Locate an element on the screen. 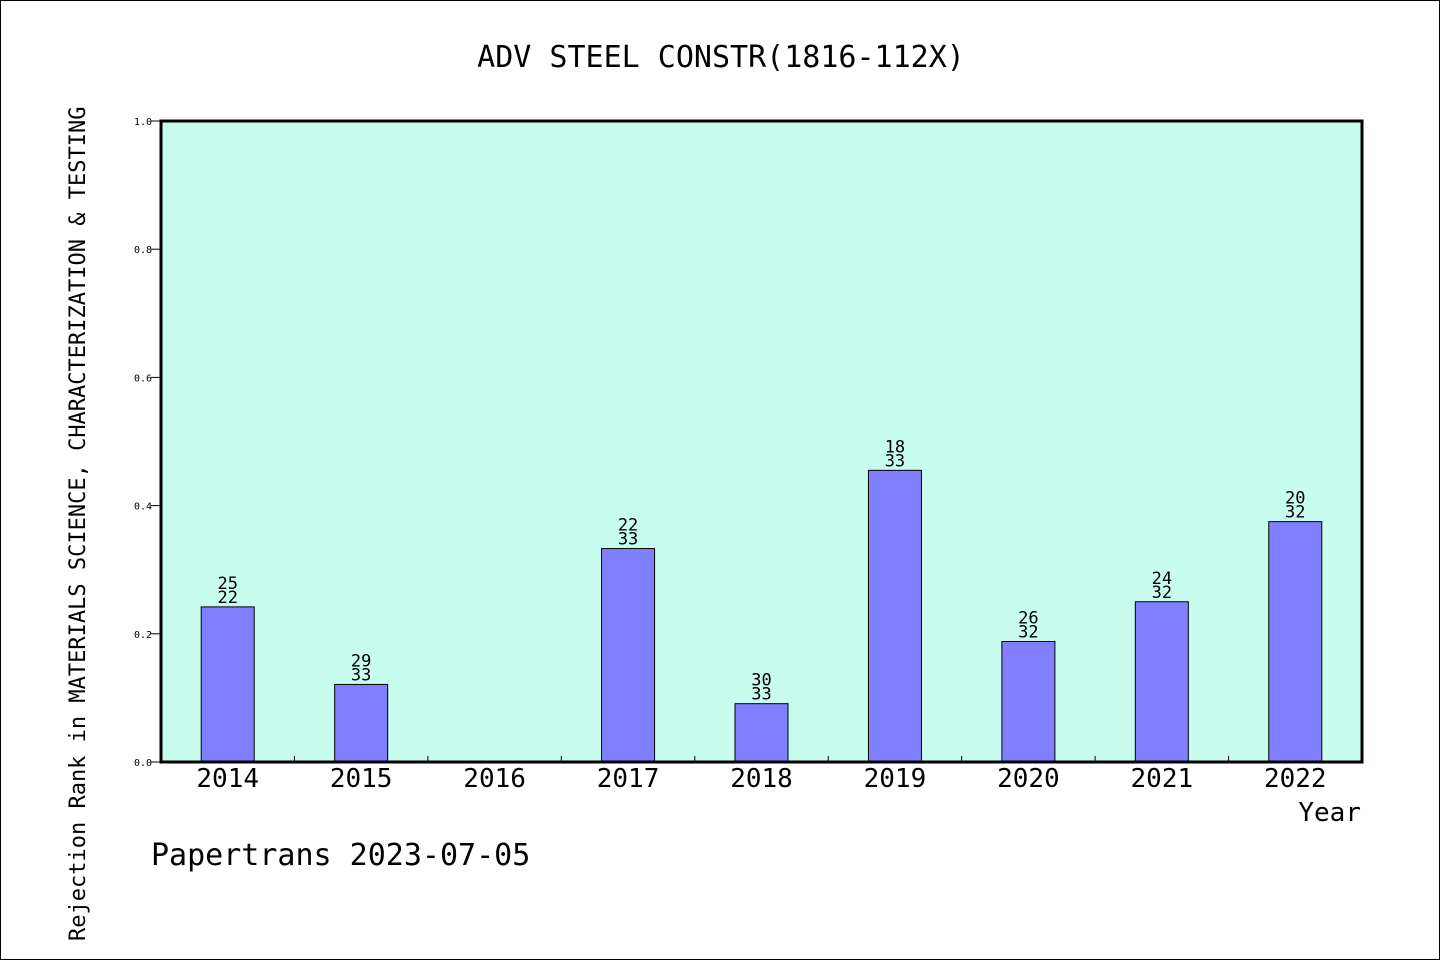  y-tick-label-0.2: 0.2 is located at coordinates (143, 635).